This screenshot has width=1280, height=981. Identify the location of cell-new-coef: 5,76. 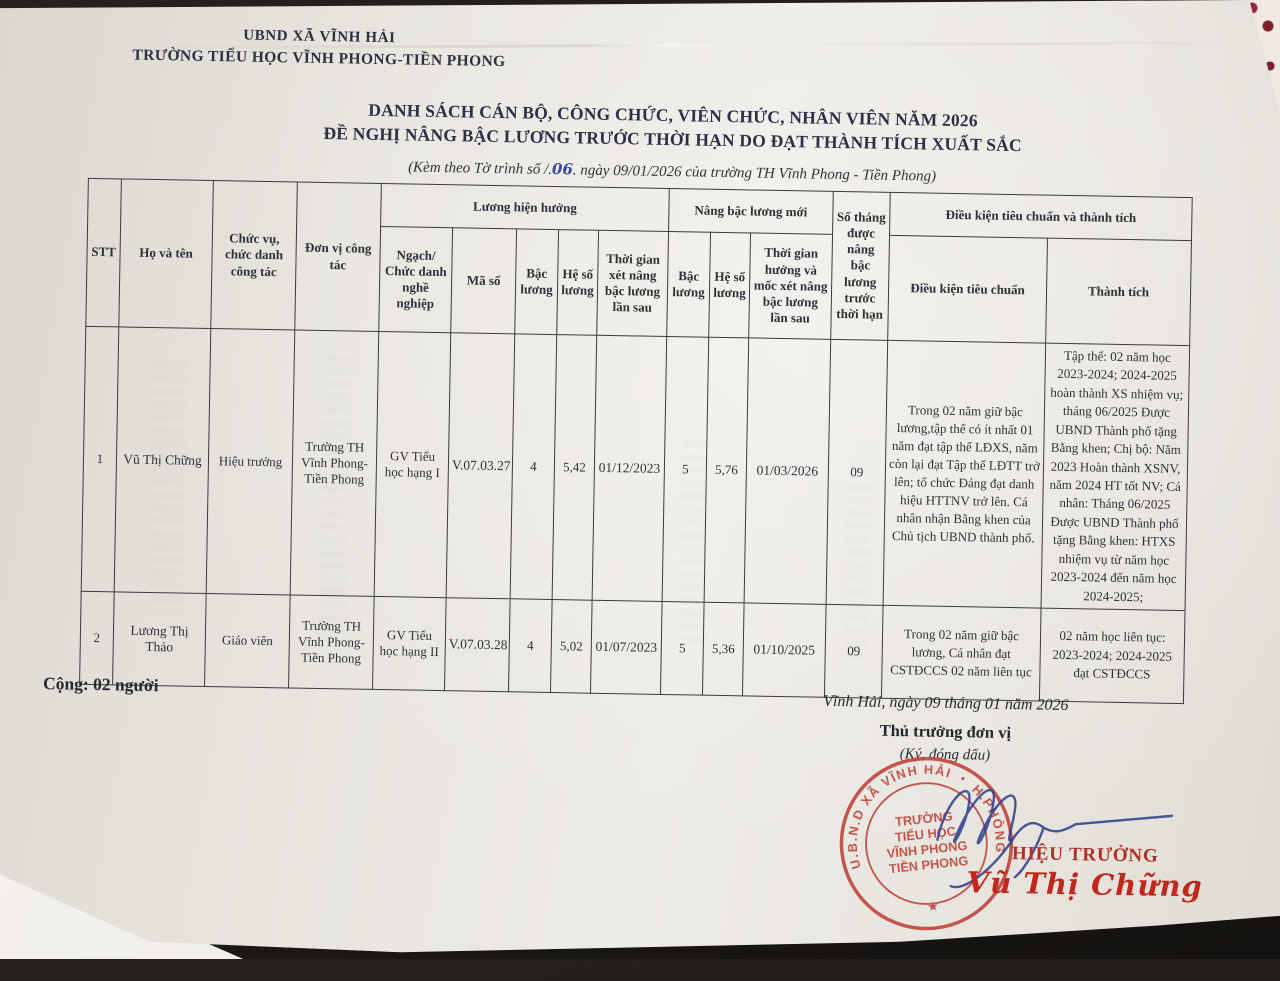
(726, 470).